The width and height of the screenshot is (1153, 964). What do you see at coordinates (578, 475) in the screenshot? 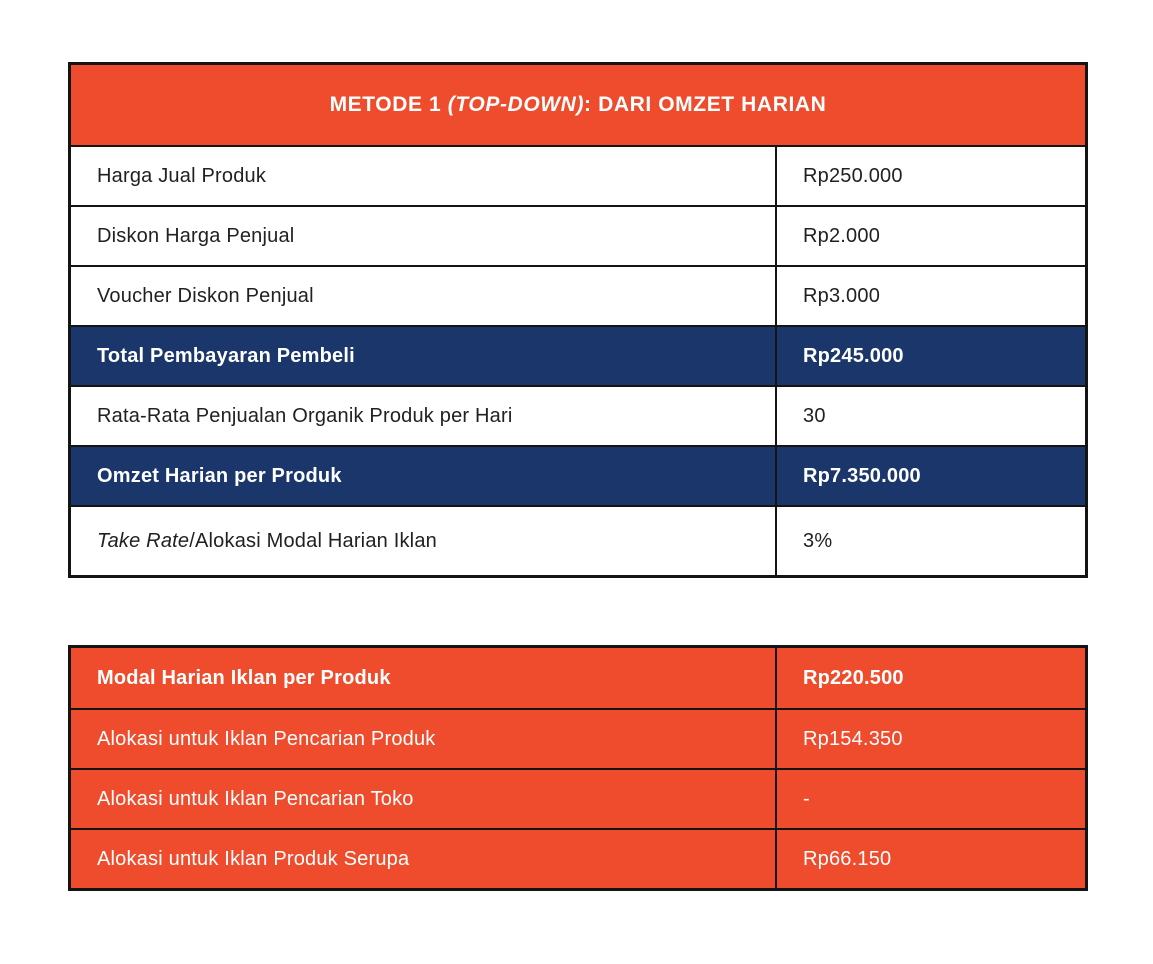
I see `table-row-highlight-omzet: Omzet Harian per Produk Rp7.350.000` at bounding box center [578, 475].